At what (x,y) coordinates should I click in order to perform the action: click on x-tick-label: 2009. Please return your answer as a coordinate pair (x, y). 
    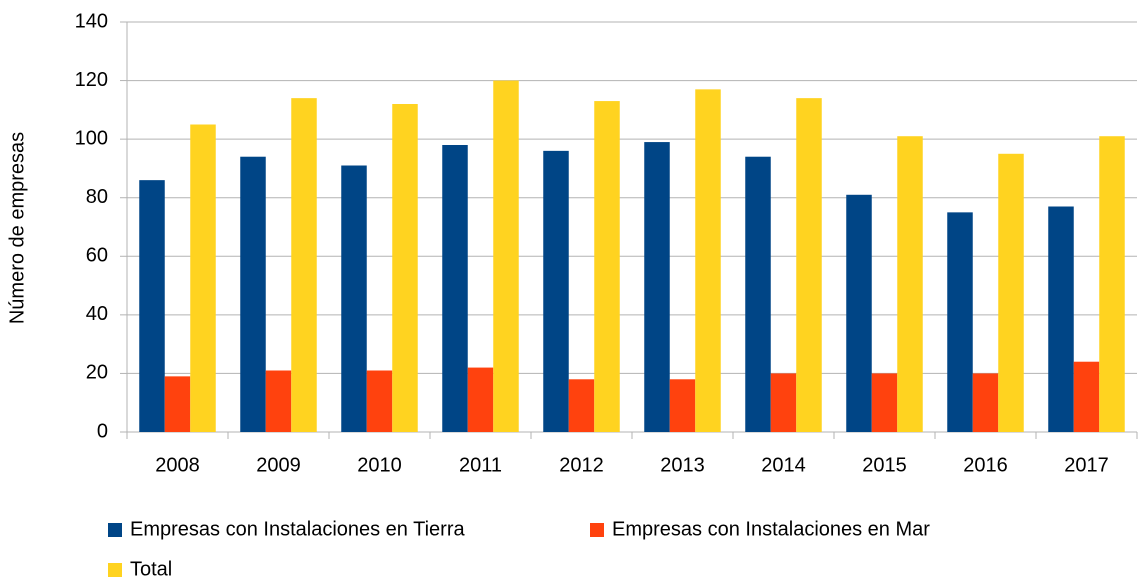
    Looking at the image, I should click on (278, 465).